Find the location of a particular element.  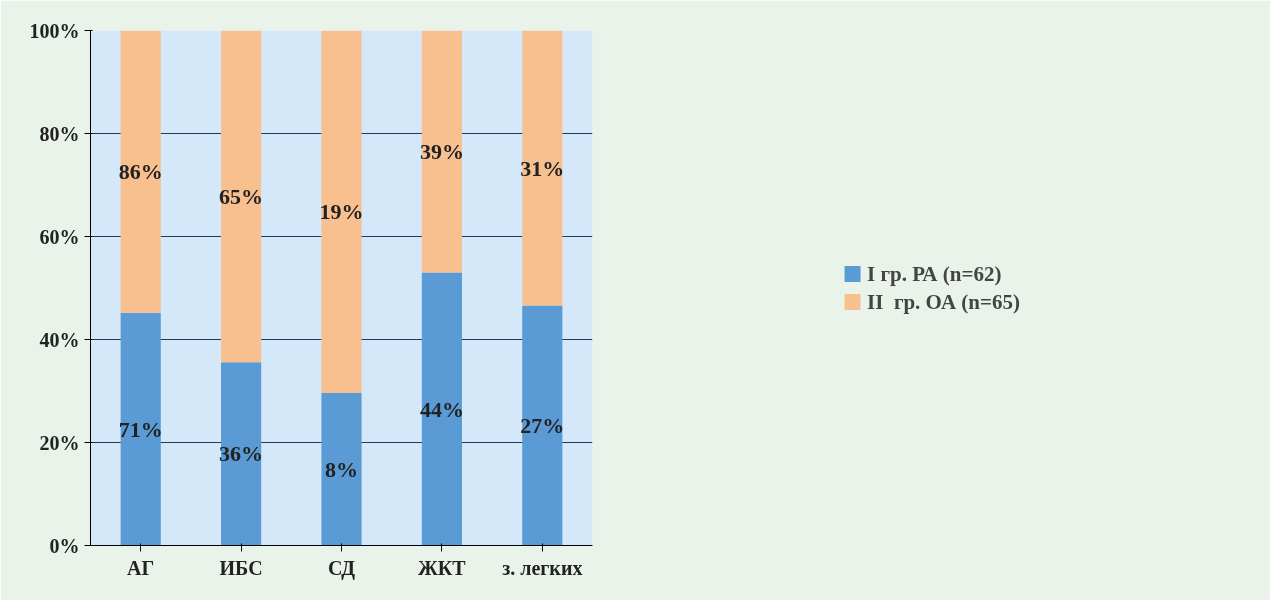

annotation: 65% is located at coordinates (241, 196).